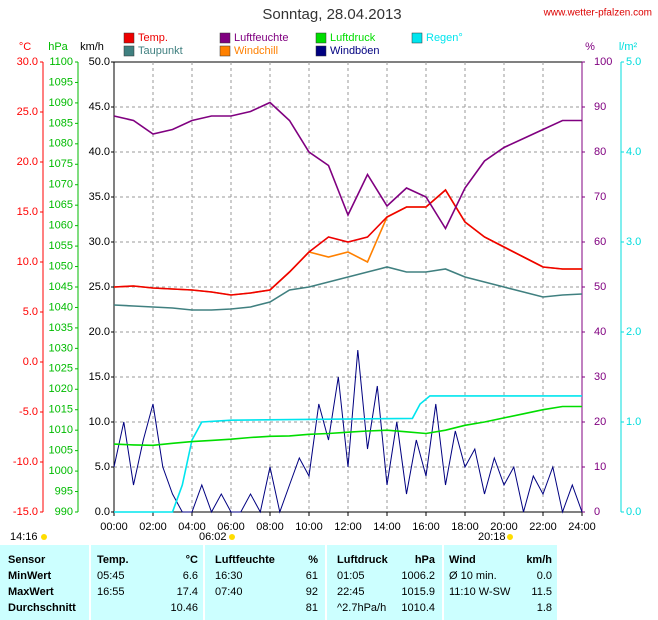 The width and height of the screenshot is (658, 620). What do you see at coordinates (348, 527) in the screenshot?
I see `x-tick-label: 12:00` at bounding box center [348, 527].